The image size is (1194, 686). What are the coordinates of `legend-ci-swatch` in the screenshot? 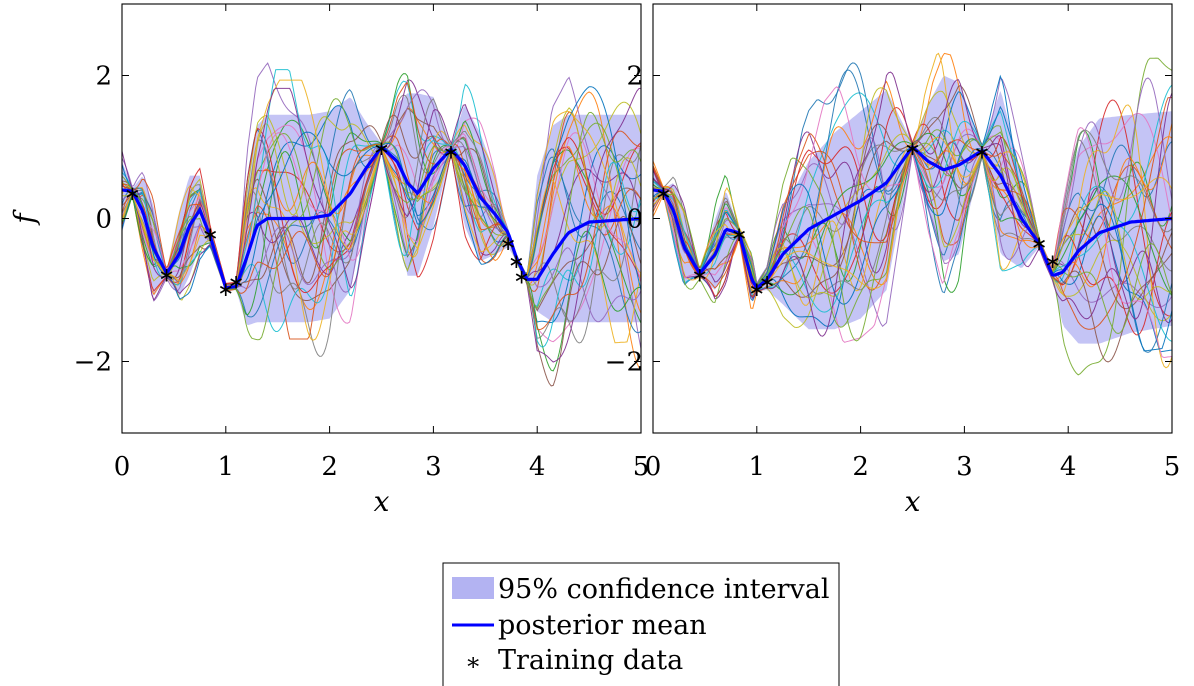 It's located at (473, 588).